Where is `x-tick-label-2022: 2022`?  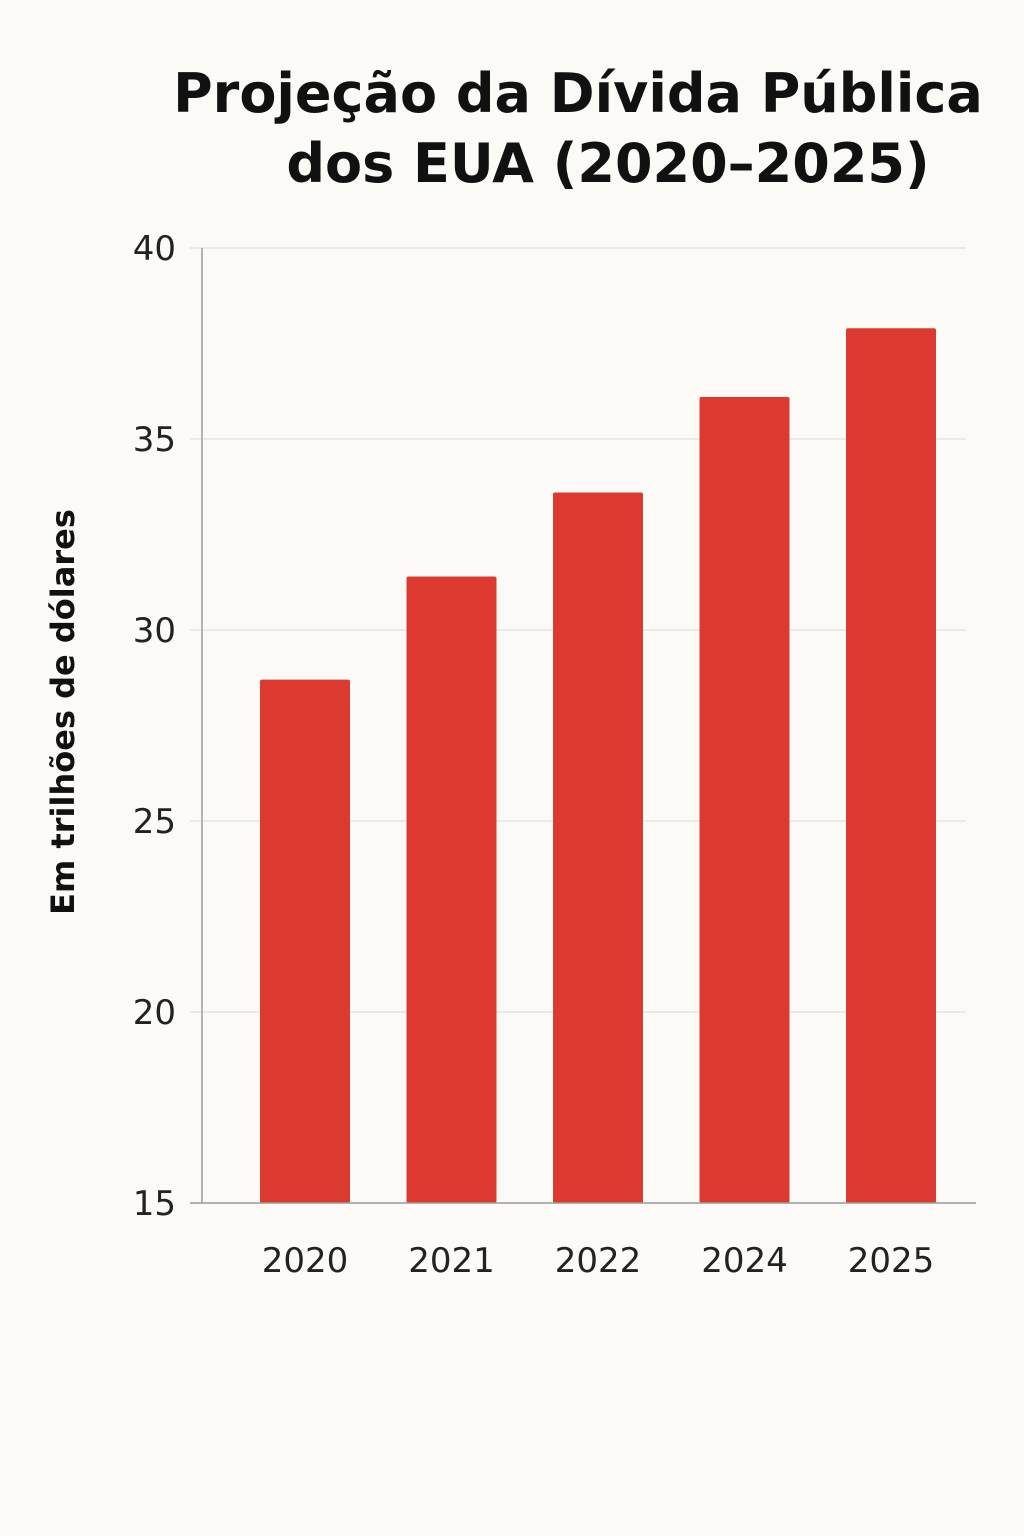
x-tick-label-2022: 2022 is located at coordinates (598, 1261).